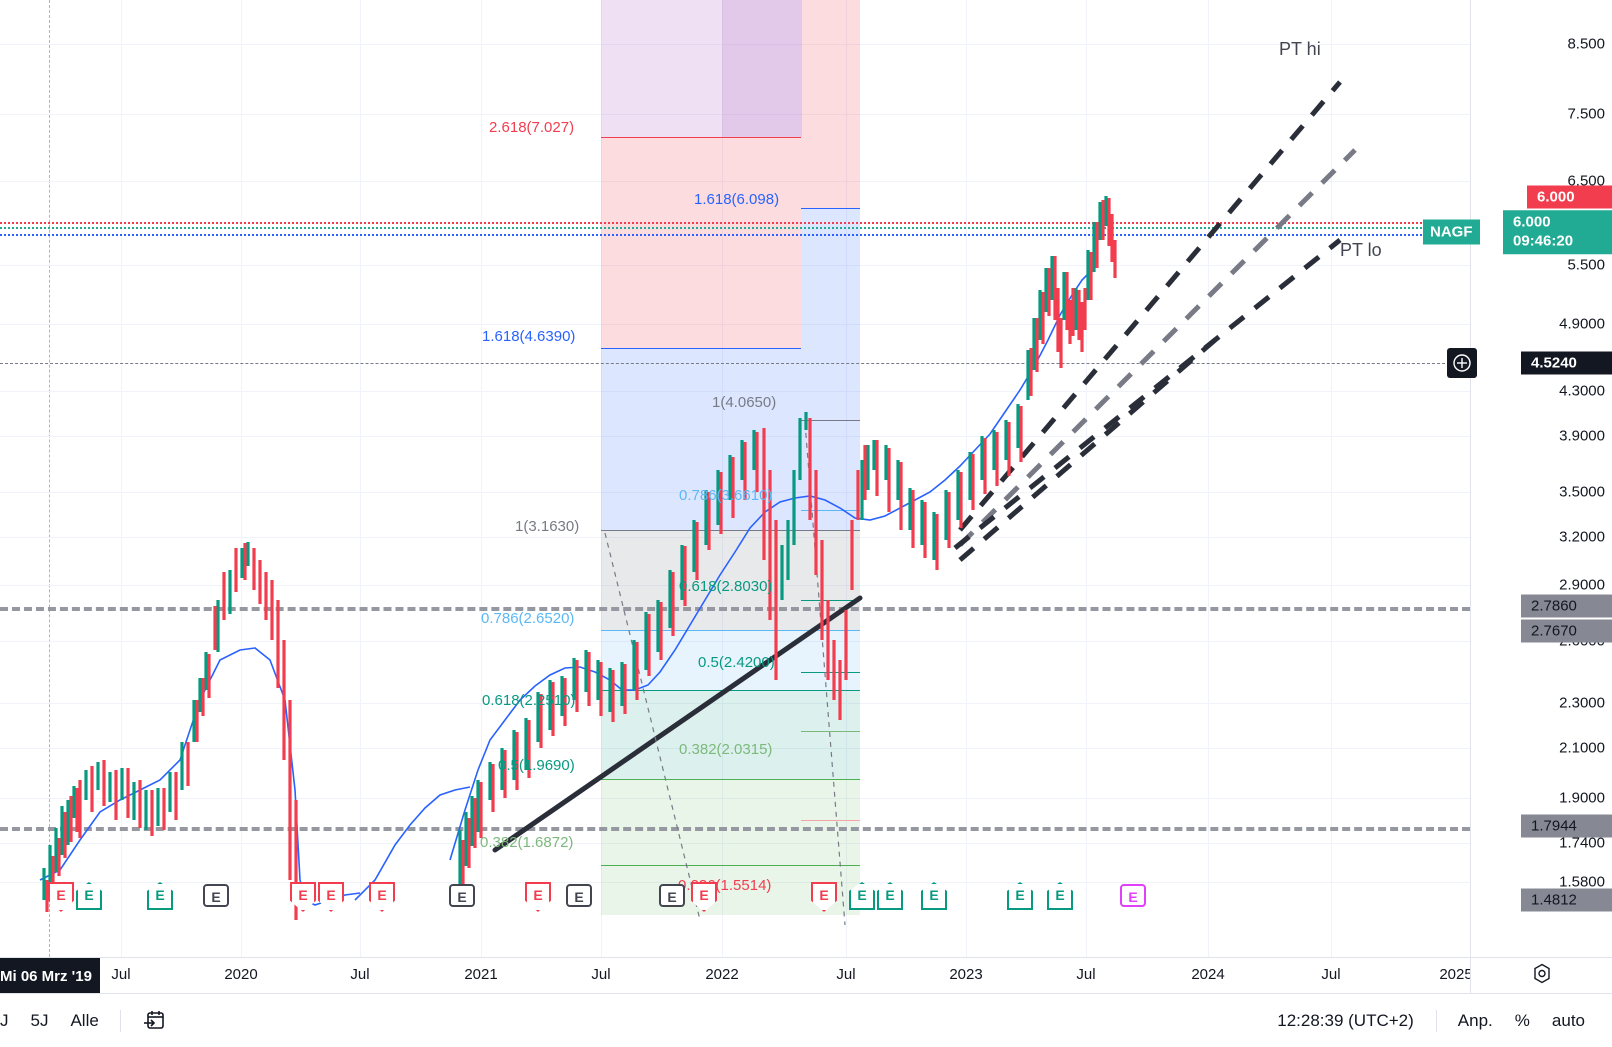 This screenshot has height=1047, width=1612. Describe the element at coordinates (1300, 49) in the screenshot. I see `pt-hi-label: PT hi` at that location.